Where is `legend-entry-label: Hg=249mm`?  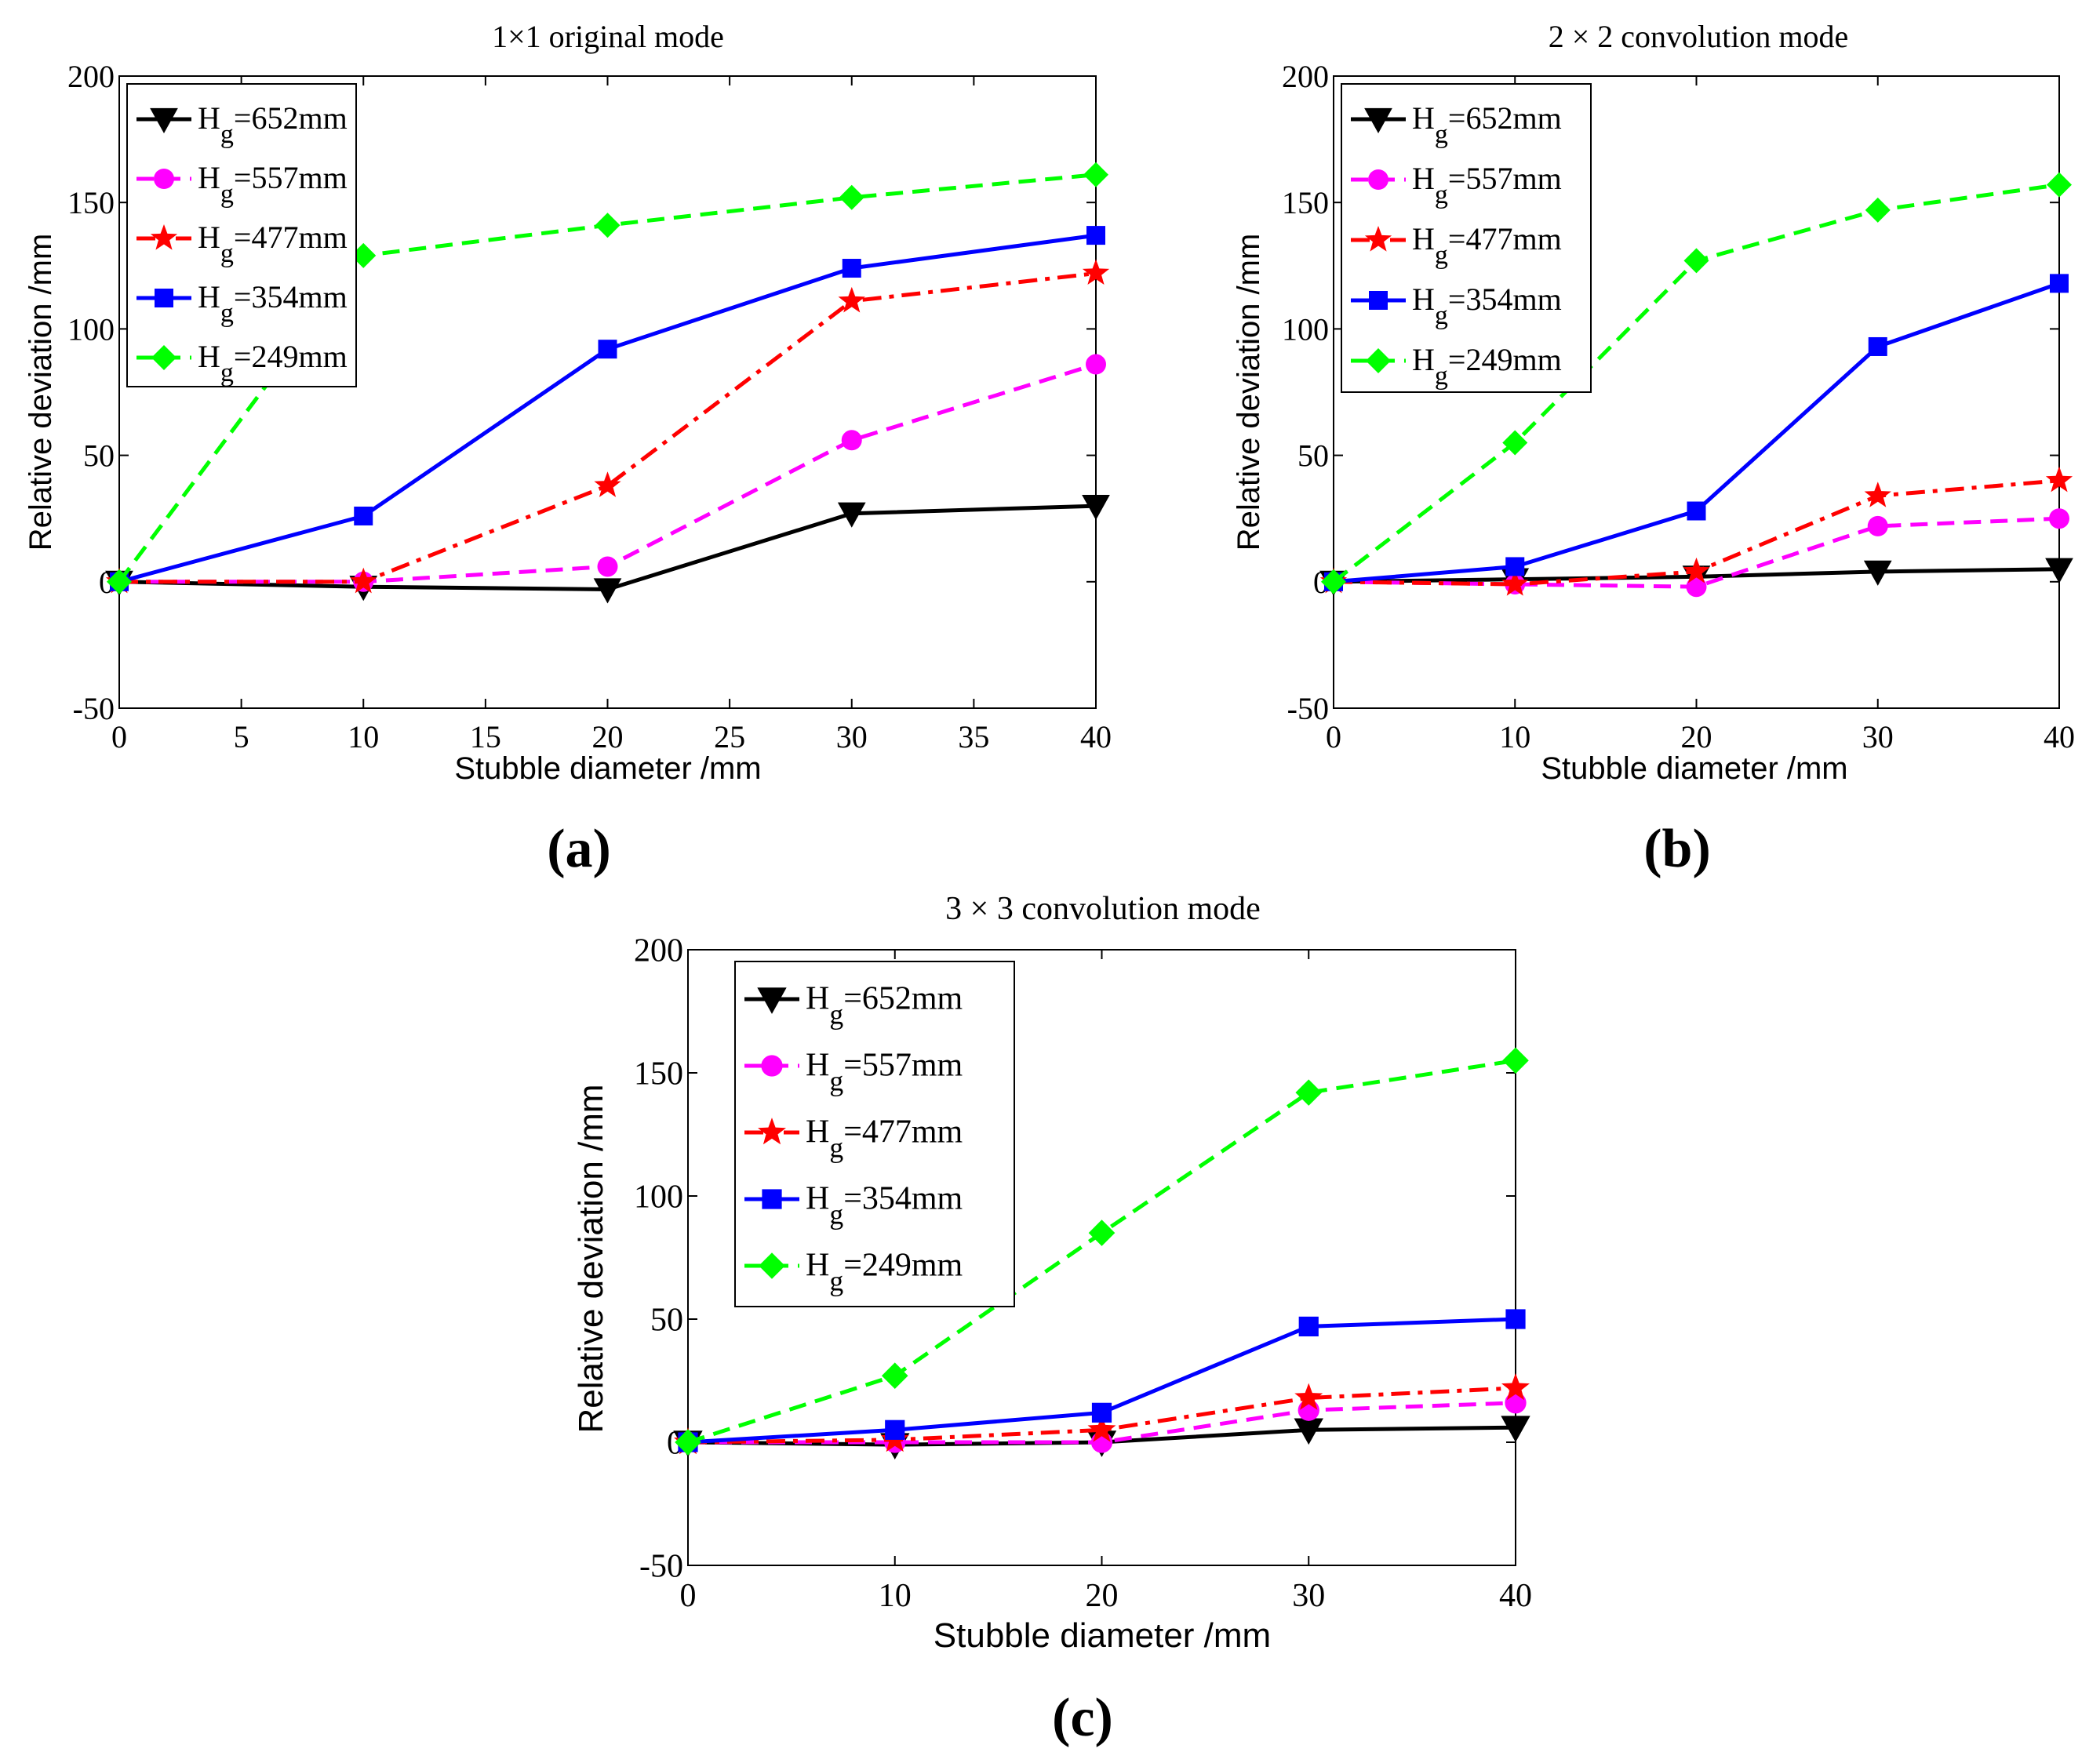
legend-entry-label: Hg=249mm is located at coordinates (884, 1272).